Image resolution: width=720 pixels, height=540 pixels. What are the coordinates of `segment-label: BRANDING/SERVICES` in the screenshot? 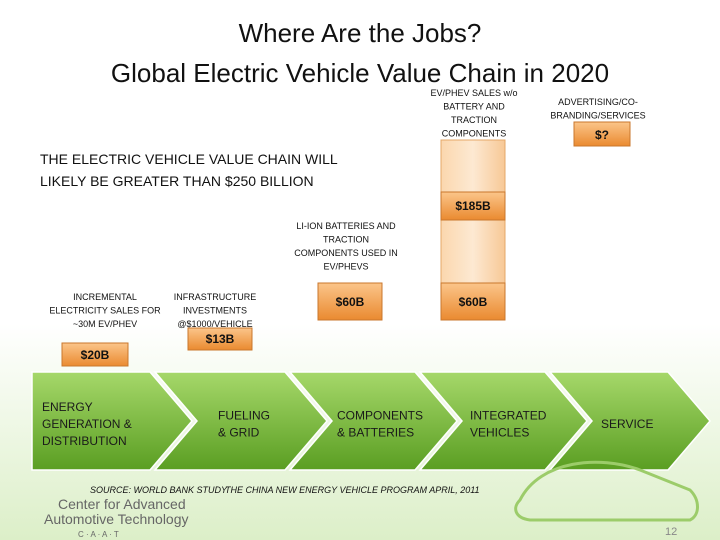 It's located at (597, 116).